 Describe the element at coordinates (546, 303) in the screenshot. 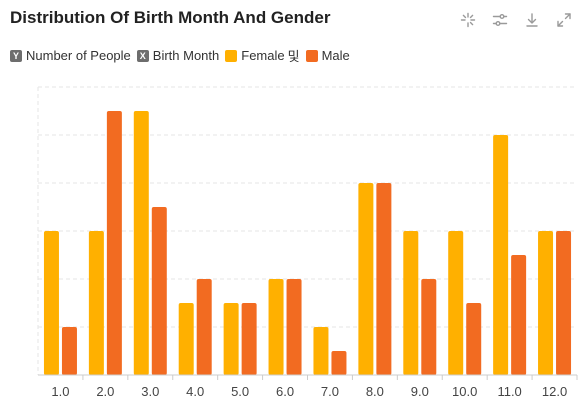

I see `bar-female-12.0` at that location.